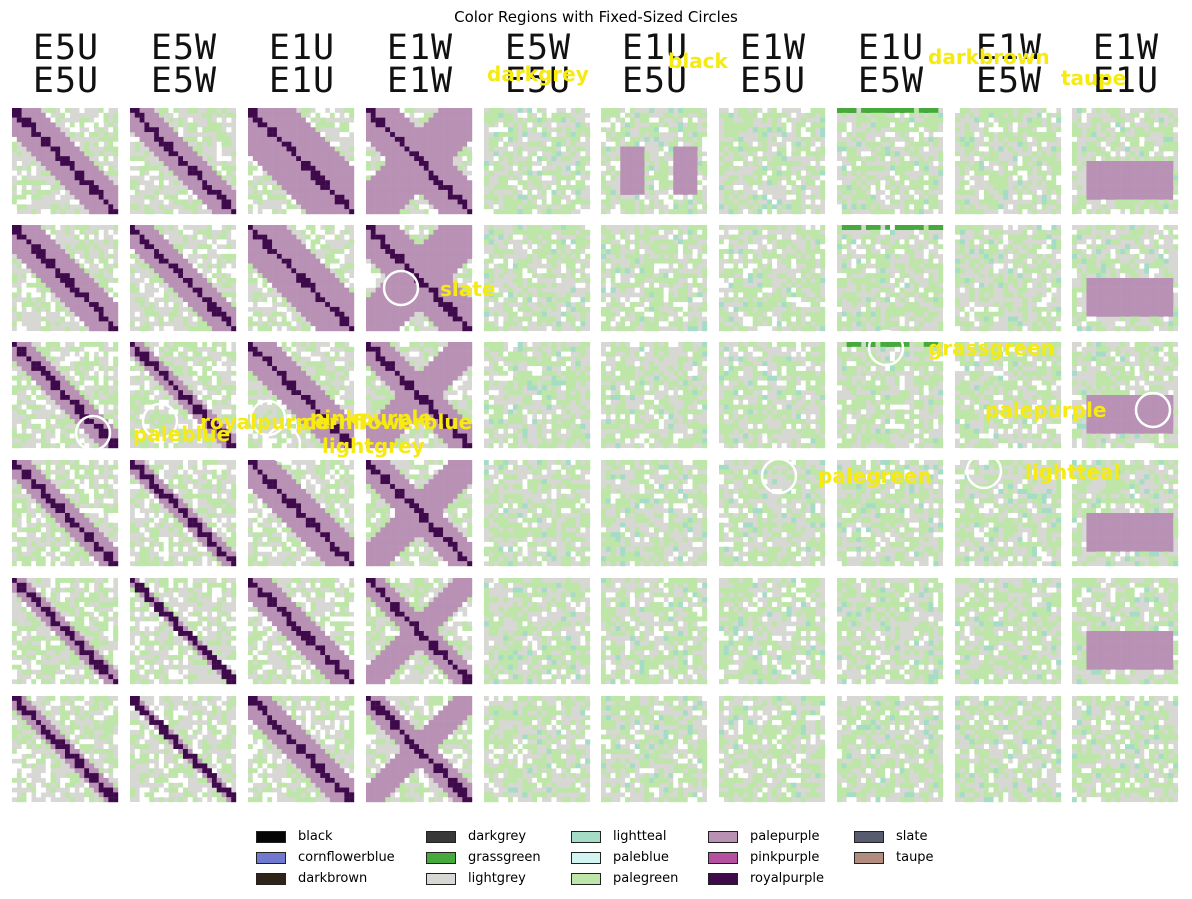  I want to click on heatmap-panel-r1-c2, so click(301, 278).